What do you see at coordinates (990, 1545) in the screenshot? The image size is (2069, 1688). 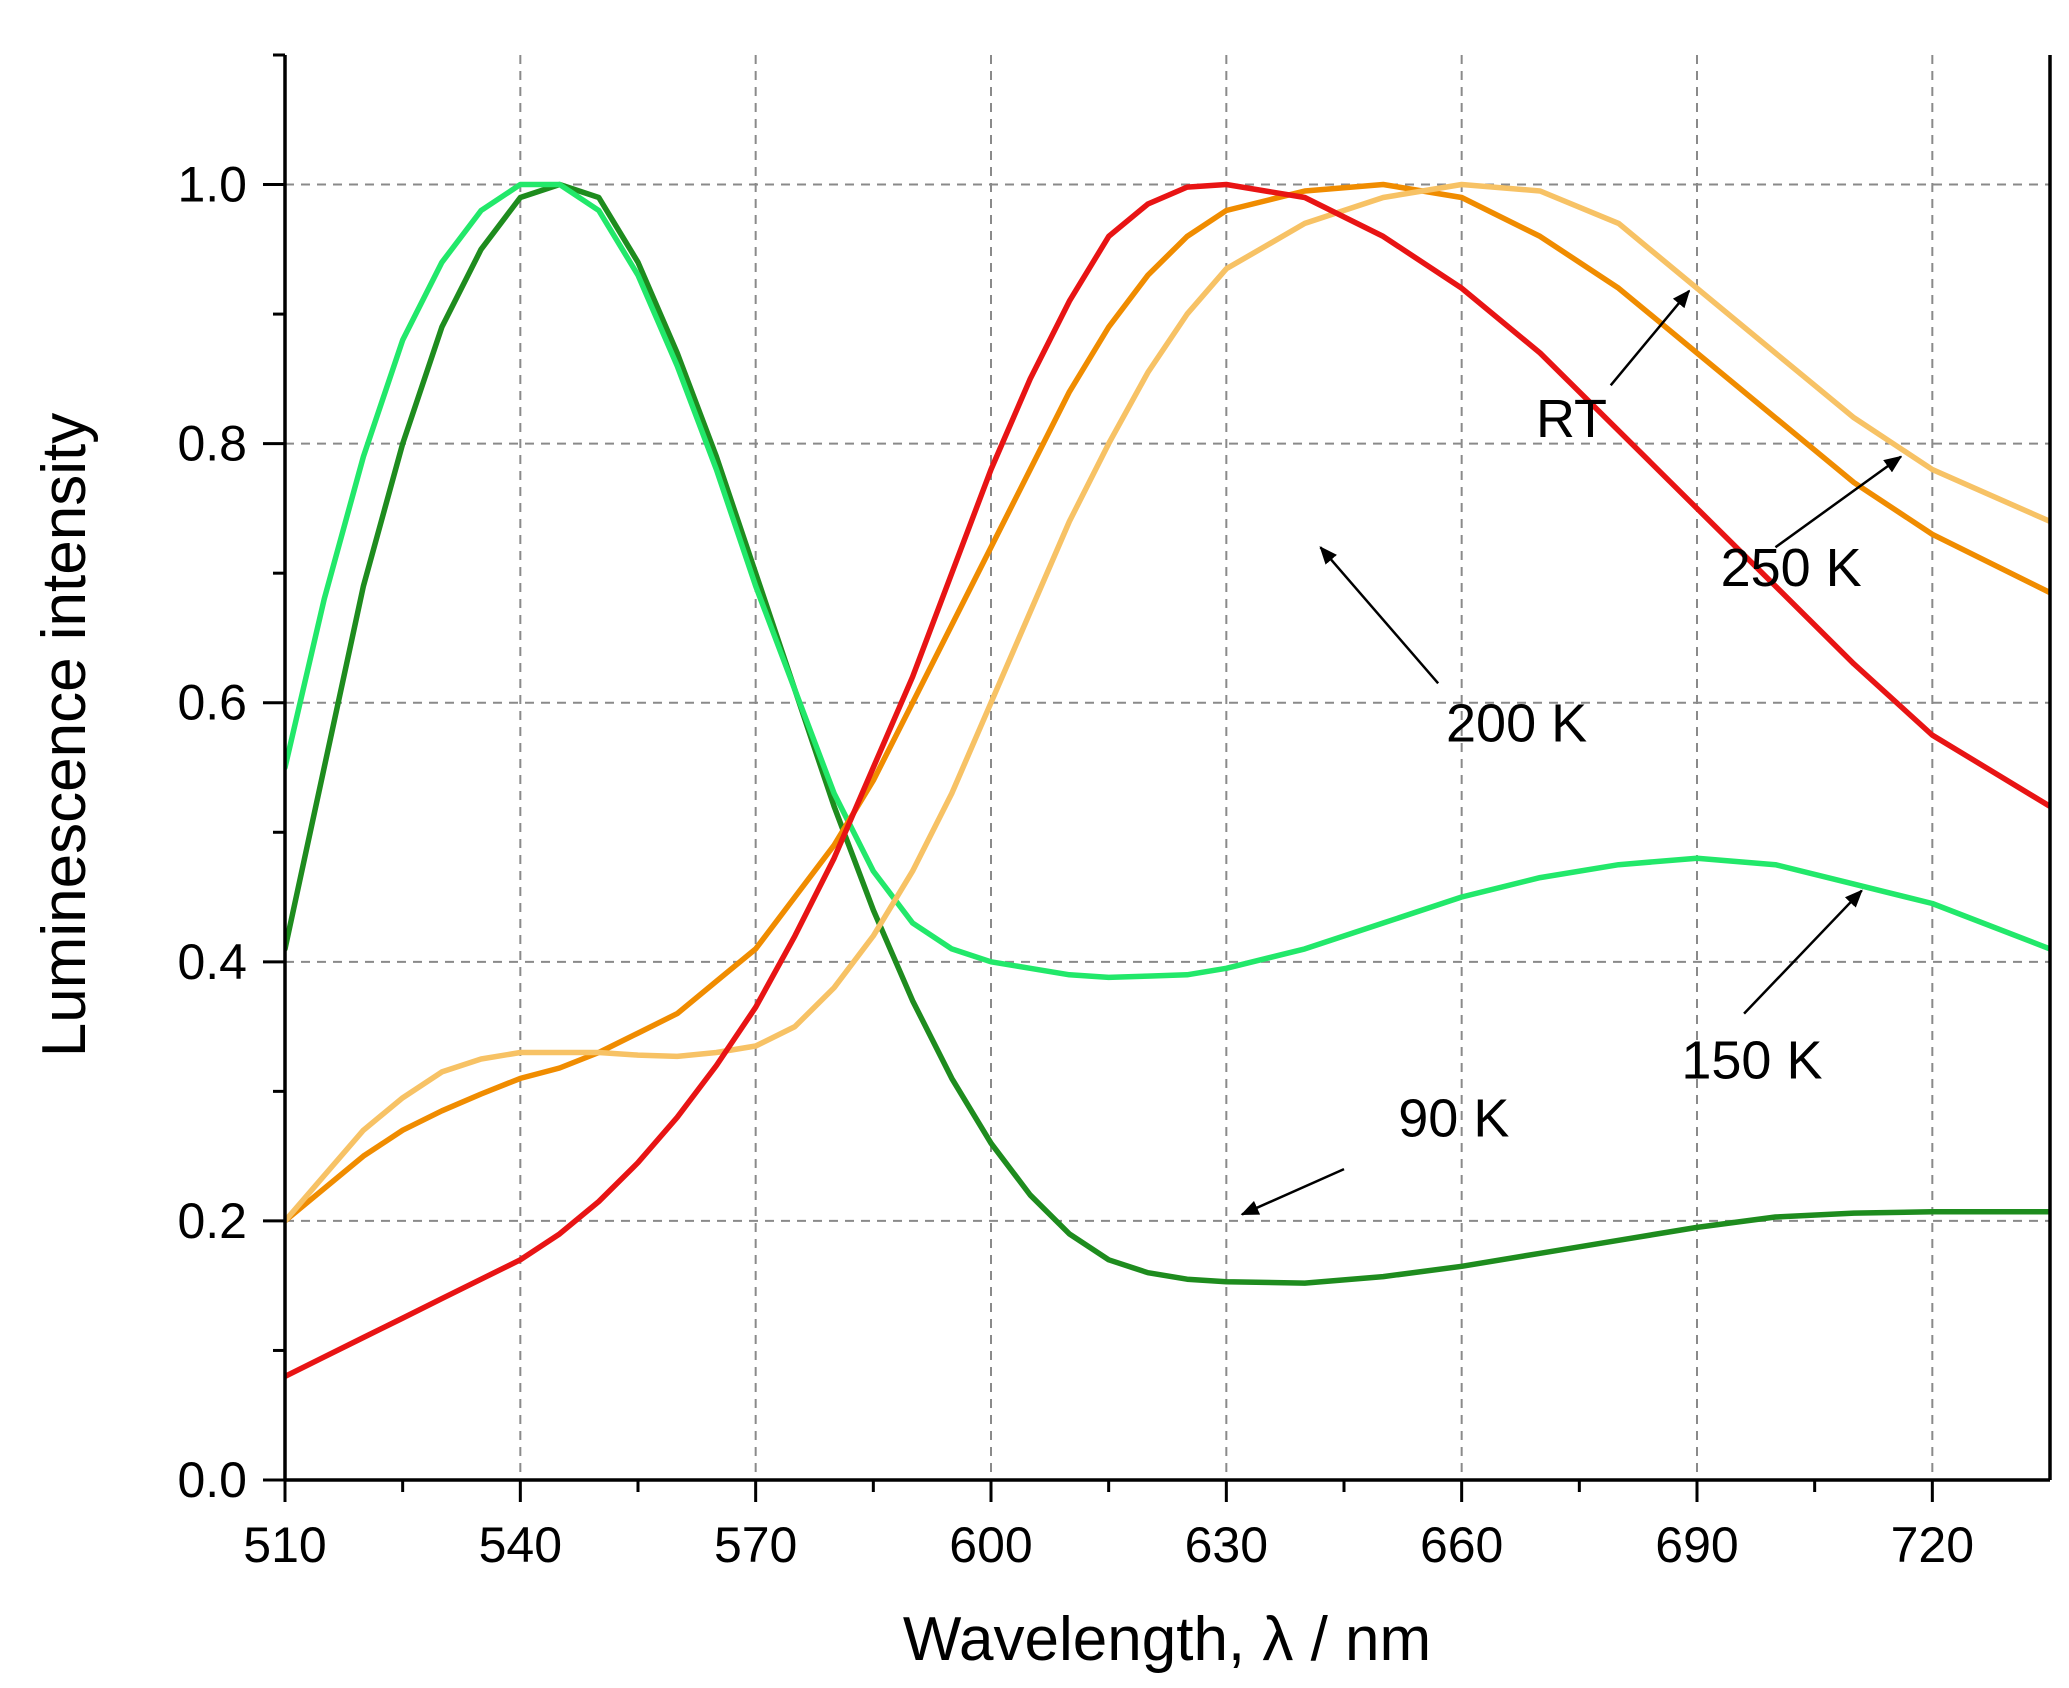 I see `x-tick-label-600: 600` at bounding box center [990, 1545].